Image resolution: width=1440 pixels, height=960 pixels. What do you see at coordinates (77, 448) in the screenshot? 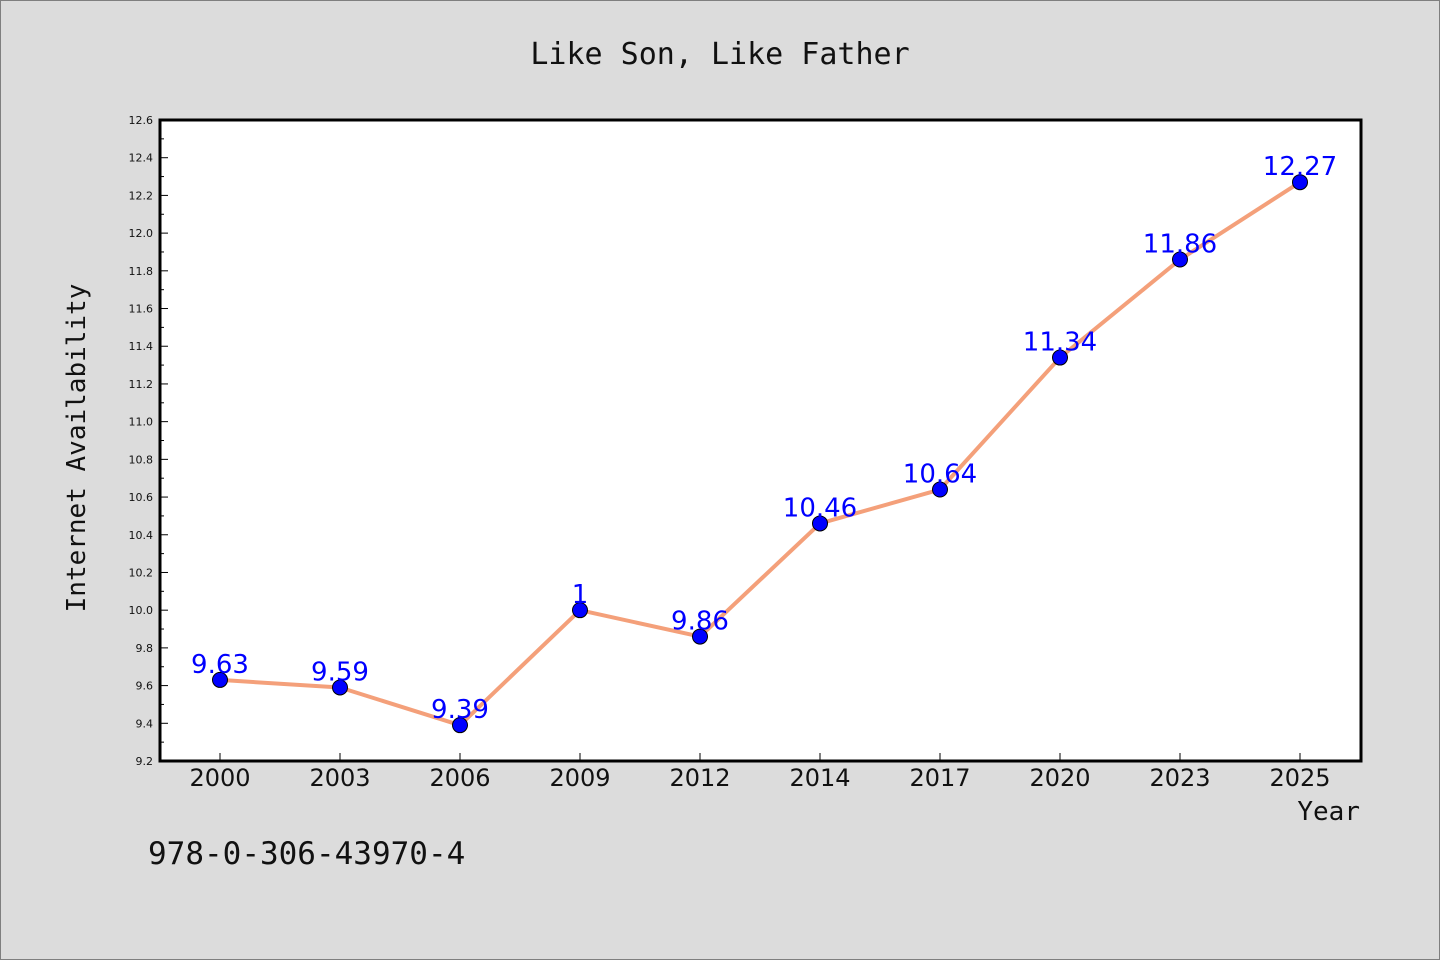
I see `y-axis-label: Internet Availability` at bounding box center [77, 448].